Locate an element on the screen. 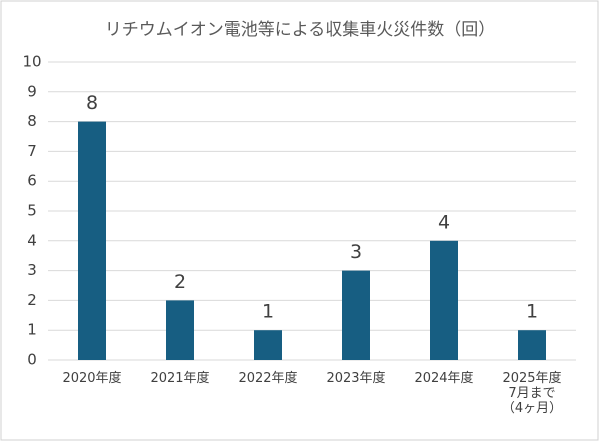 The height and width of the screenshot is (442, 600). y-tick-label: 8 is located at coordinates (32, 121).